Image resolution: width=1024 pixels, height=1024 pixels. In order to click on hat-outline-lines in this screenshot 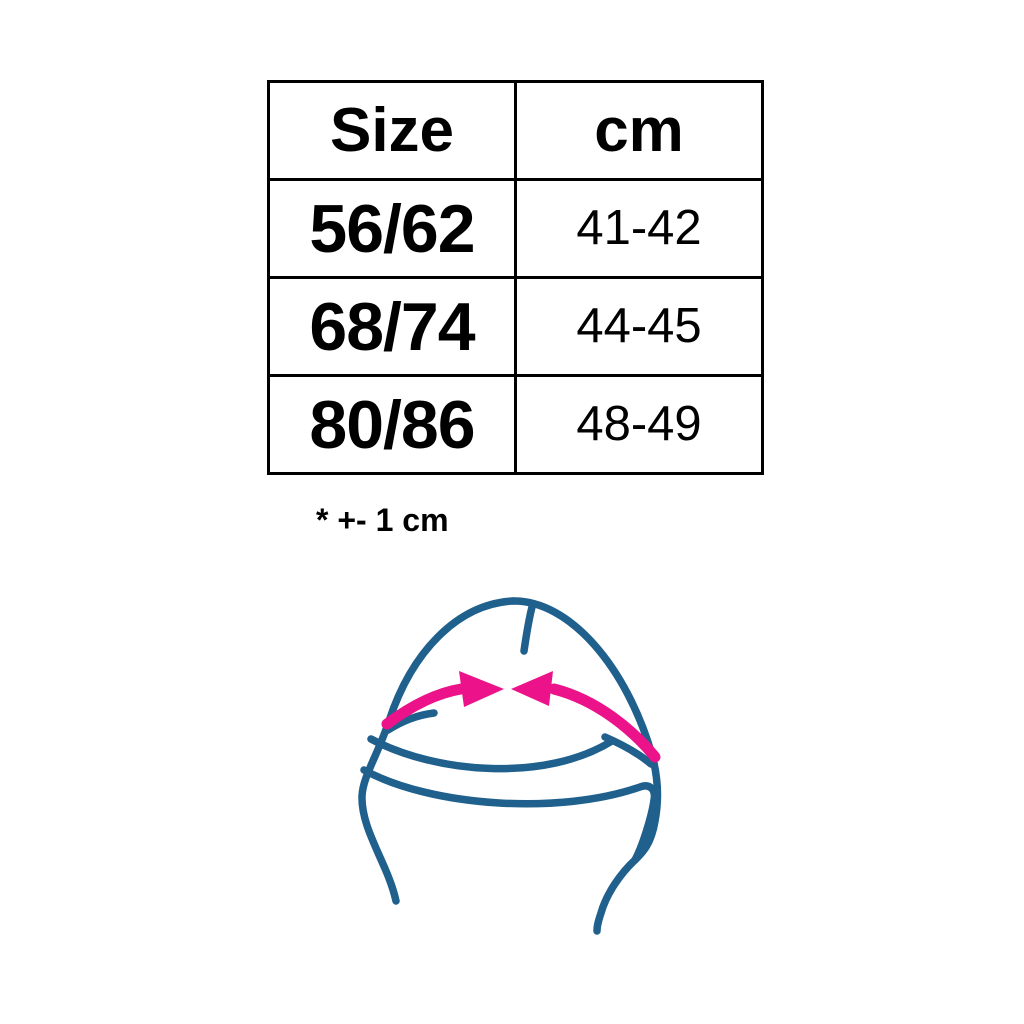, I will do `click(510, 766)`.